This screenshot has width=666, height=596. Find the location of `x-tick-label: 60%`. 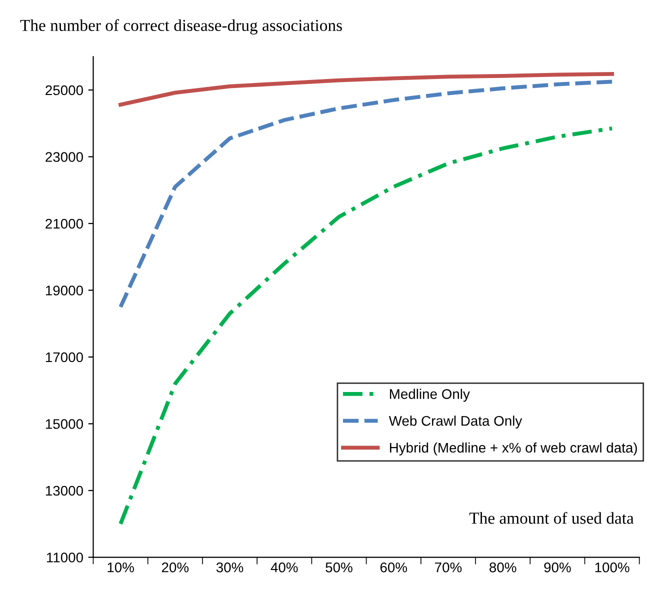

x-tick-label: 60% is located at coordinates (394, 567).